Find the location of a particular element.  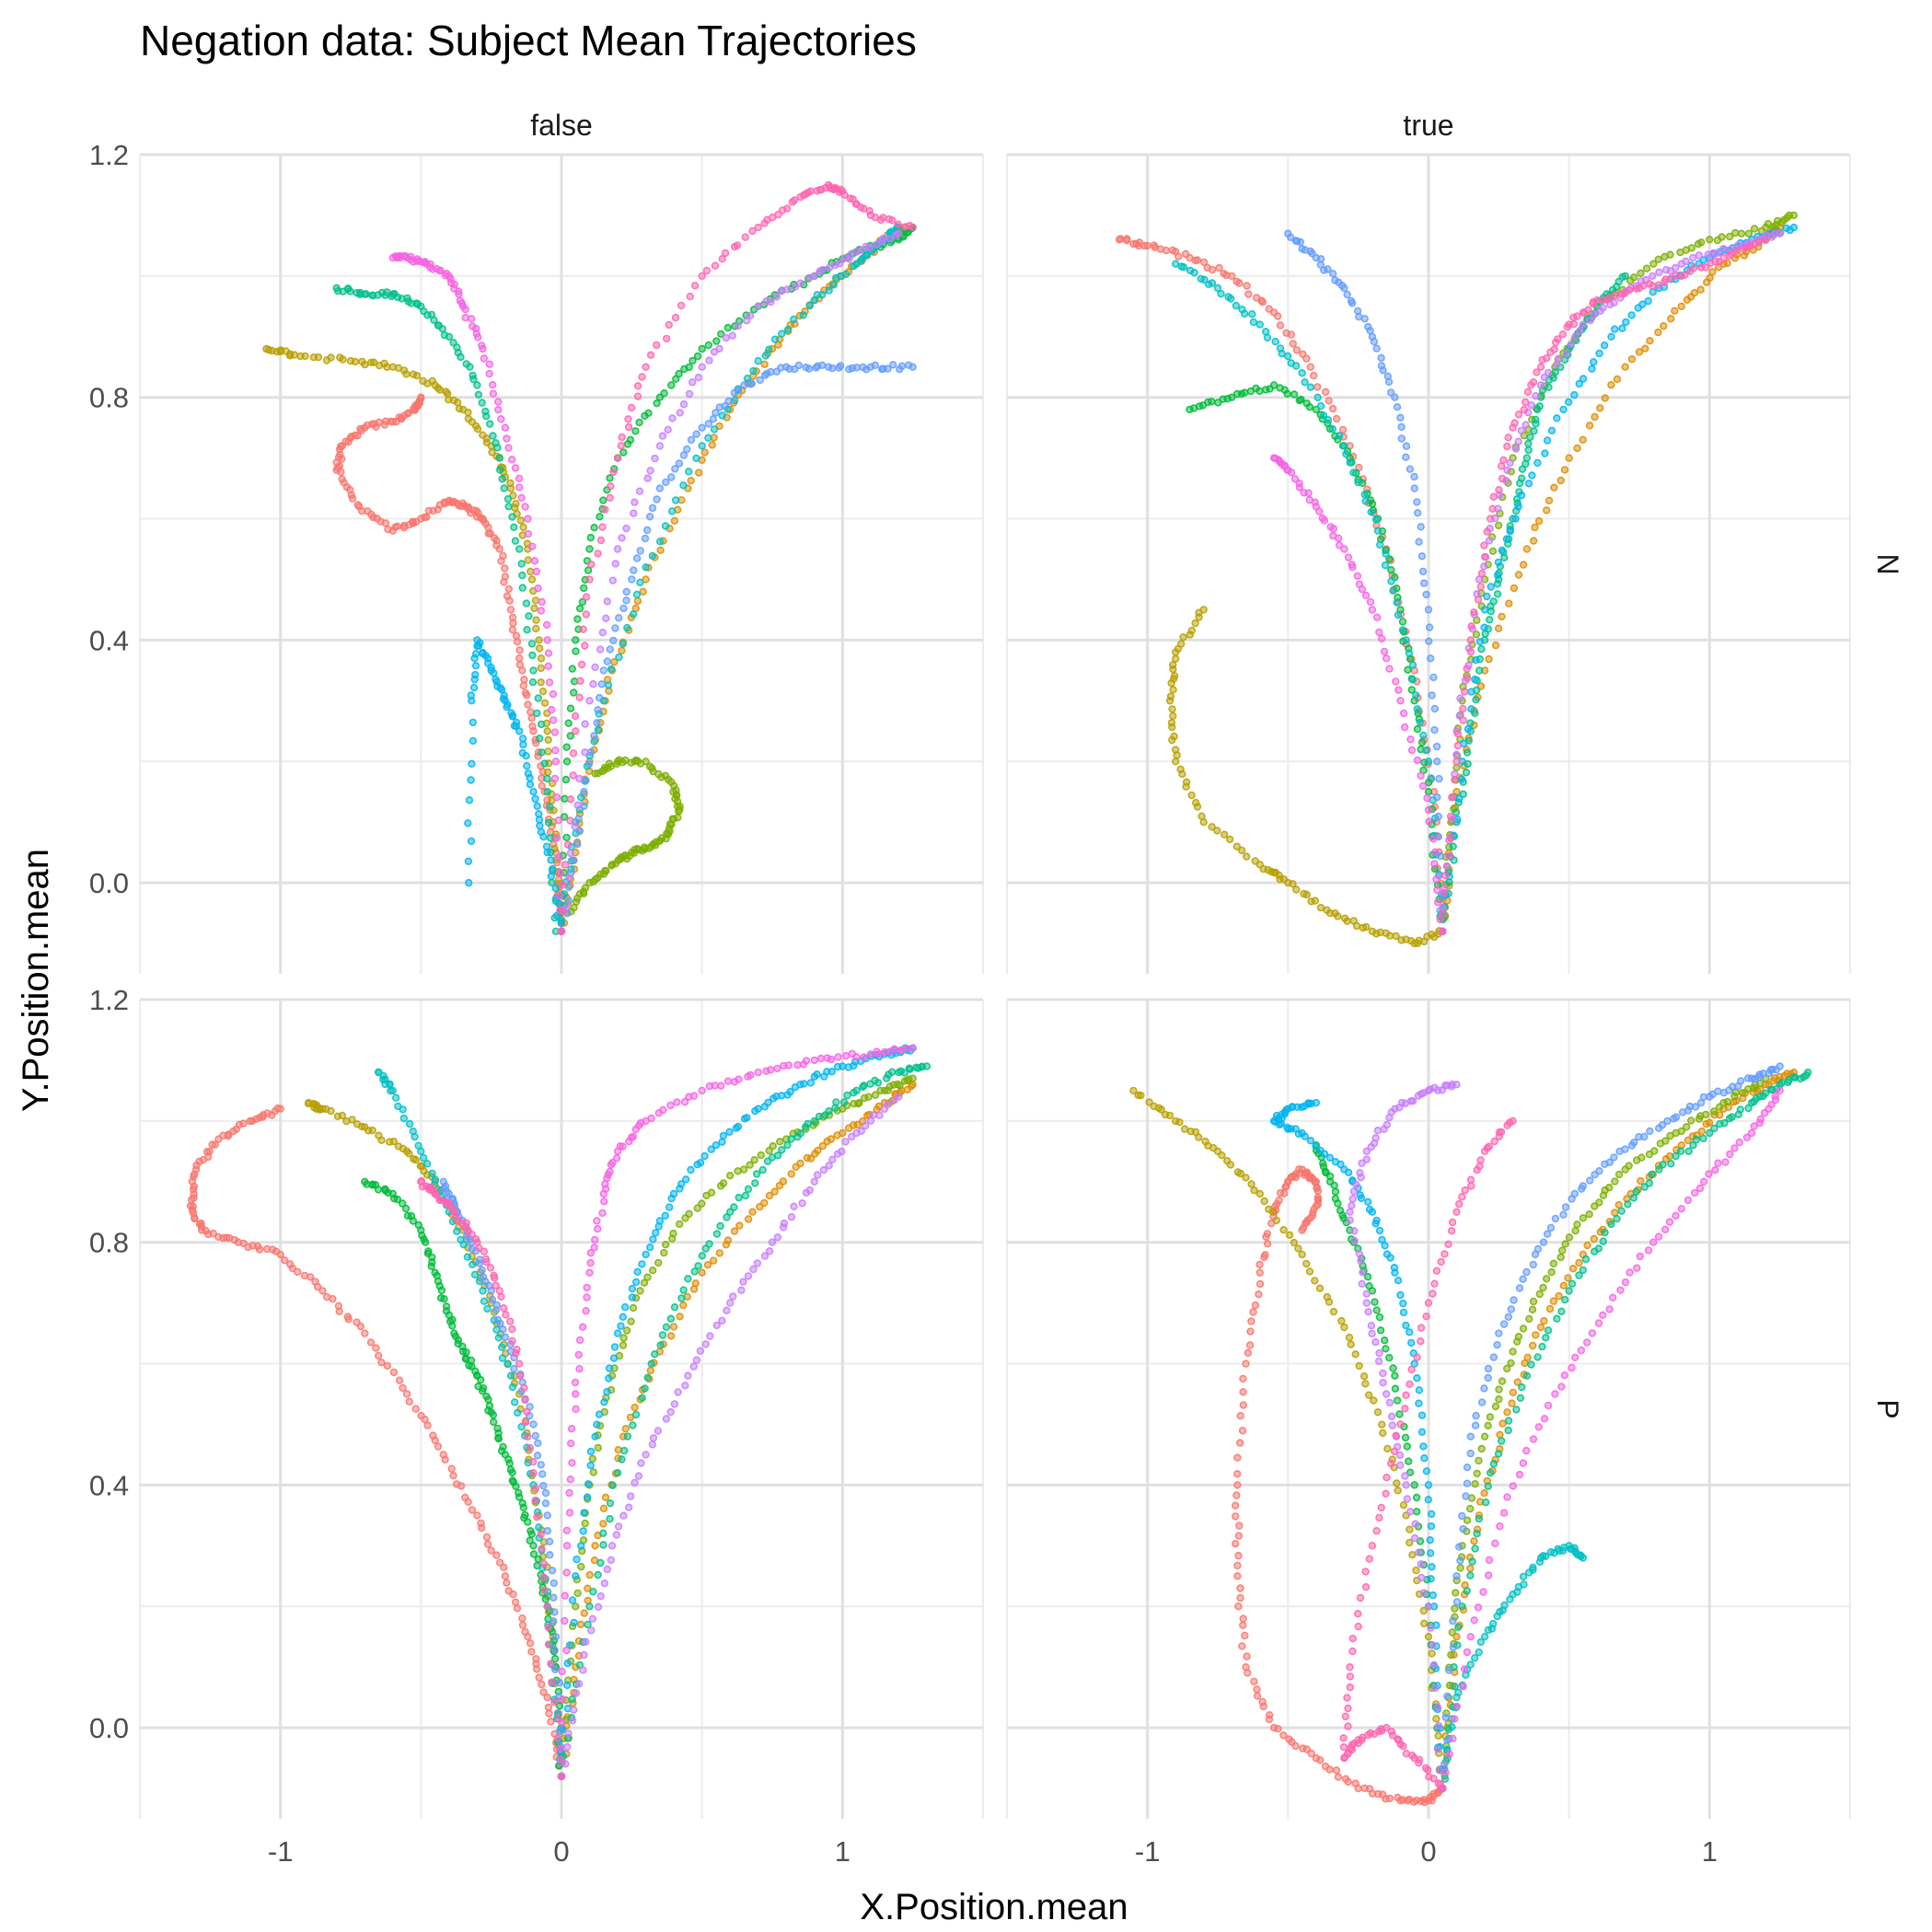

facet-column-label: true is located at coordinates (1428, 126).